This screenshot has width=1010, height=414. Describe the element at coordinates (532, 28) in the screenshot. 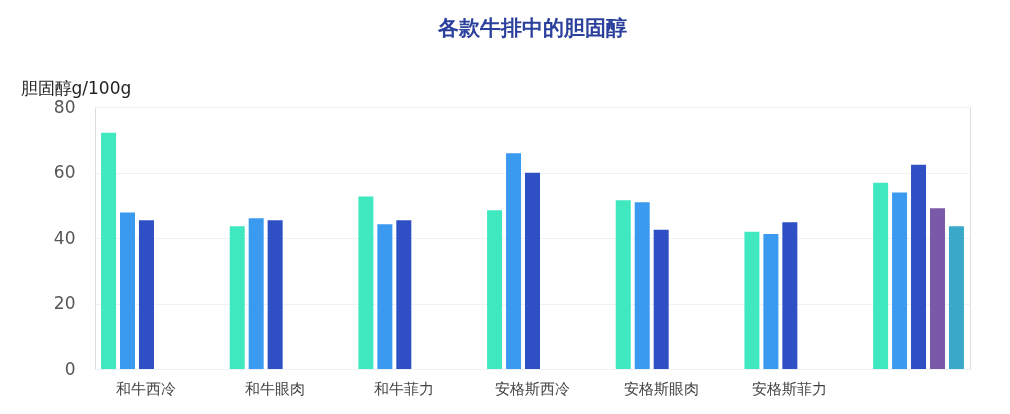

I see `chart-title: 各款牛排中的胆固醇` at that location.